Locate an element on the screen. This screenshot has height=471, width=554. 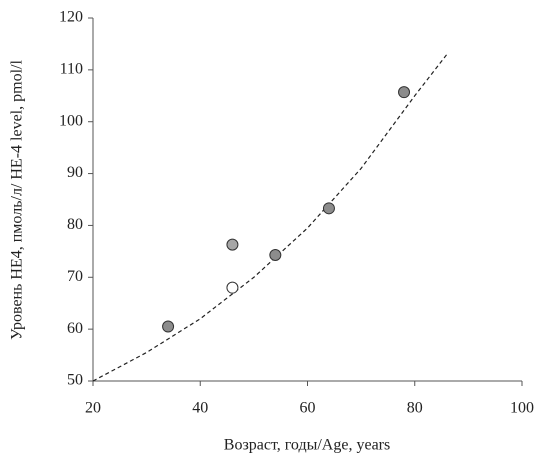
y-tick-label: 80 is located at coordinates (75, 224).